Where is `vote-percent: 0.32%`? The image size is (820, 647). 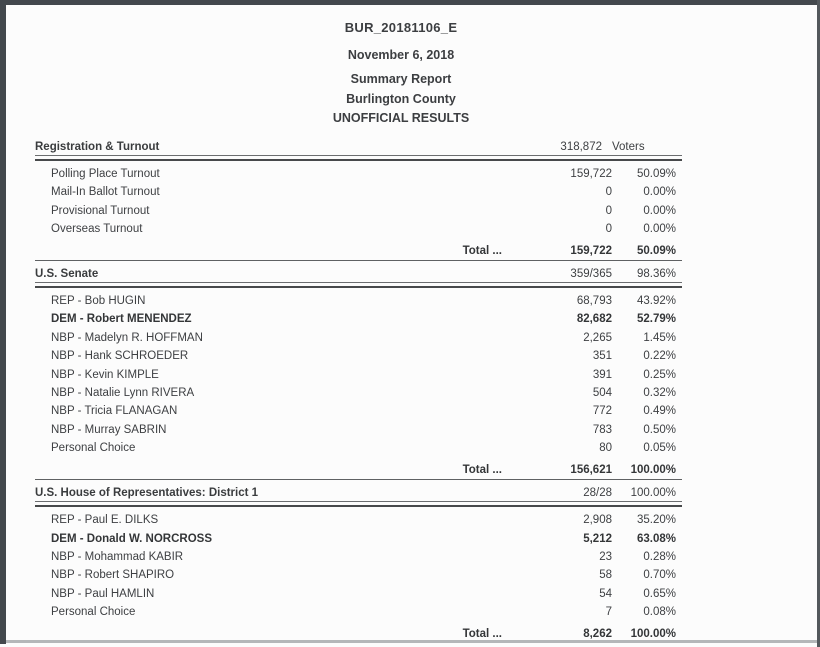 vote-percent: 0.32% is located at coordinates (659, 393).